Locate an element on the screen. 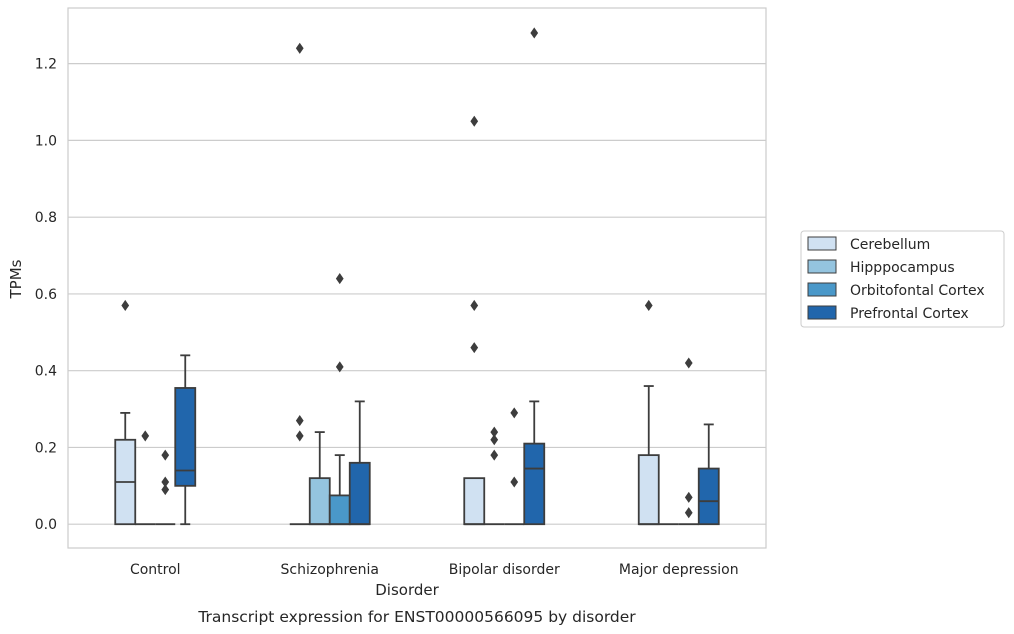 The width and height of the screenshot is (1014, 634). y-tick-labels: 0.0 0.2 0.4 0.6 0.8 1.0 1.2 is located at coordinates (46, 295).